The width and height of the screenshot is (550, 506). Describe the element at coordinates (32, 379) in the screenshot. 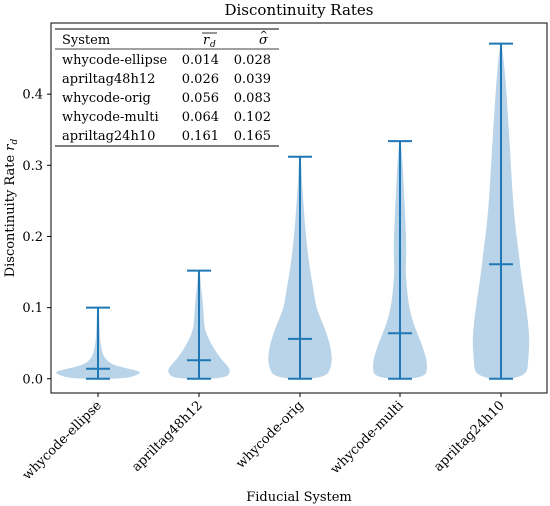

I see `y-tick-label: 0.0` at that location.